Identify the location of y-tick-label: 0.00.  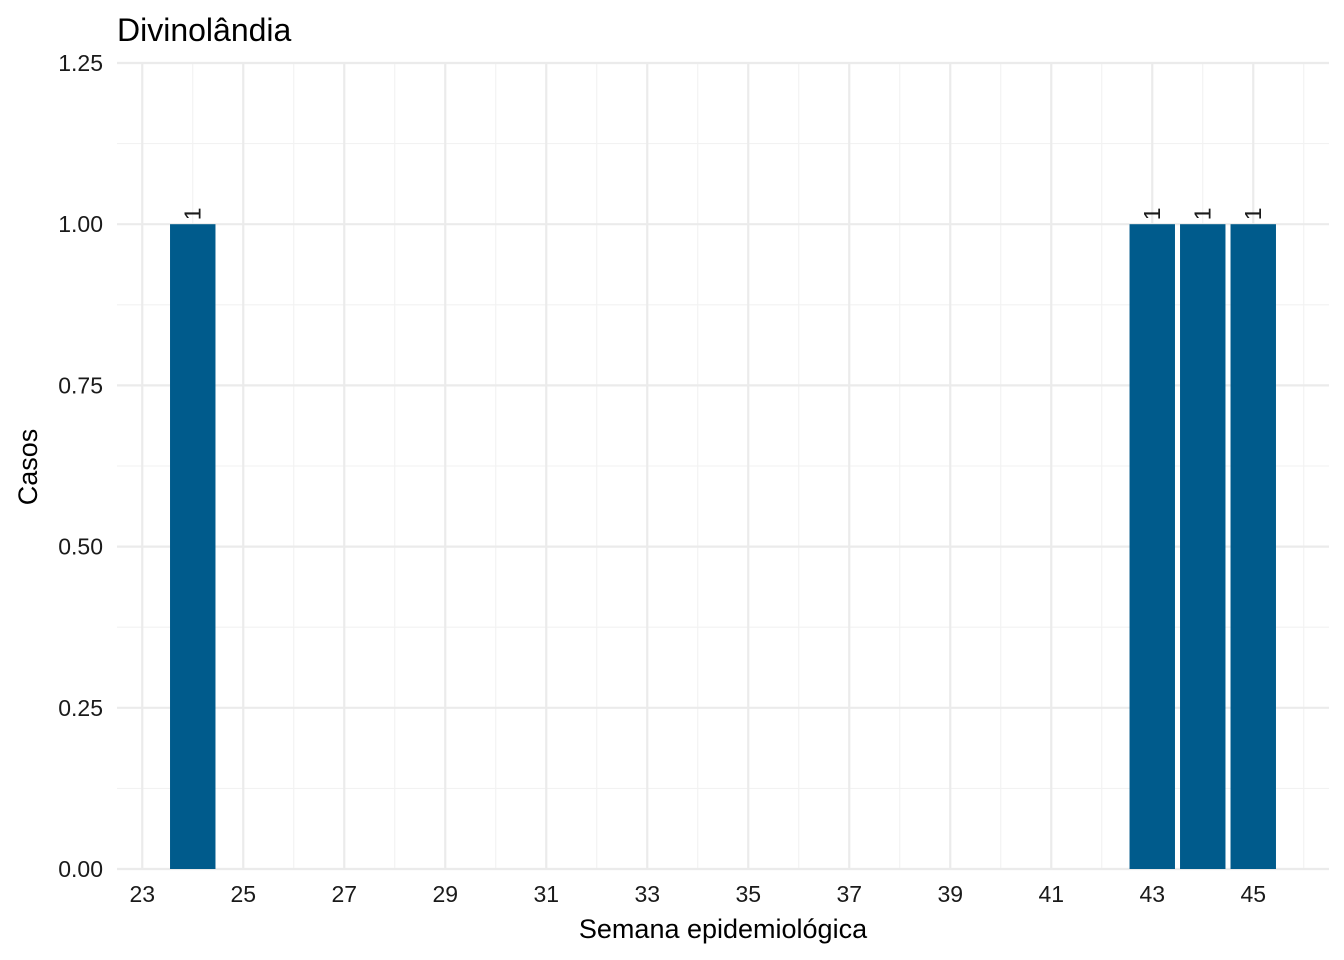
(80, 869).